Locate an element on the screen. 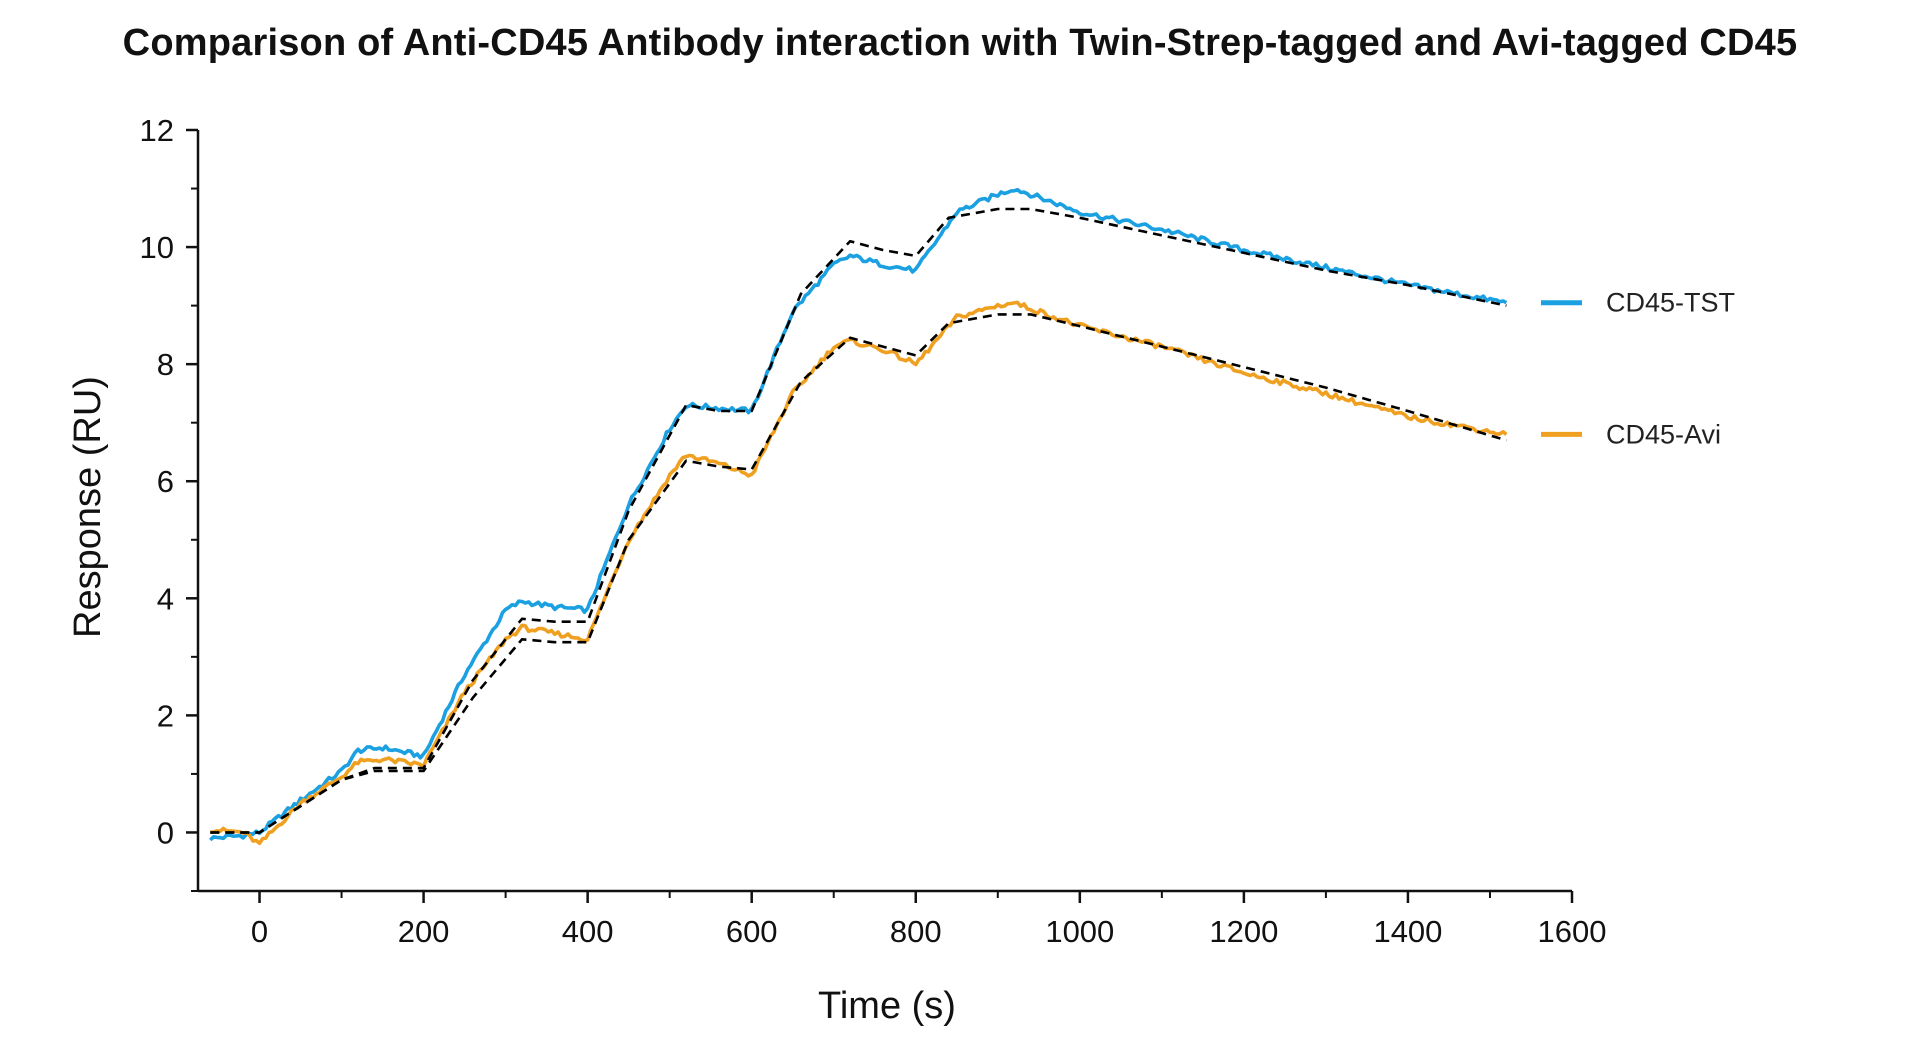 Image resolution: width=1920 pixels, height=1052 pixels. x-axis-title: Time (s) is located at coordinates (887, 1006).